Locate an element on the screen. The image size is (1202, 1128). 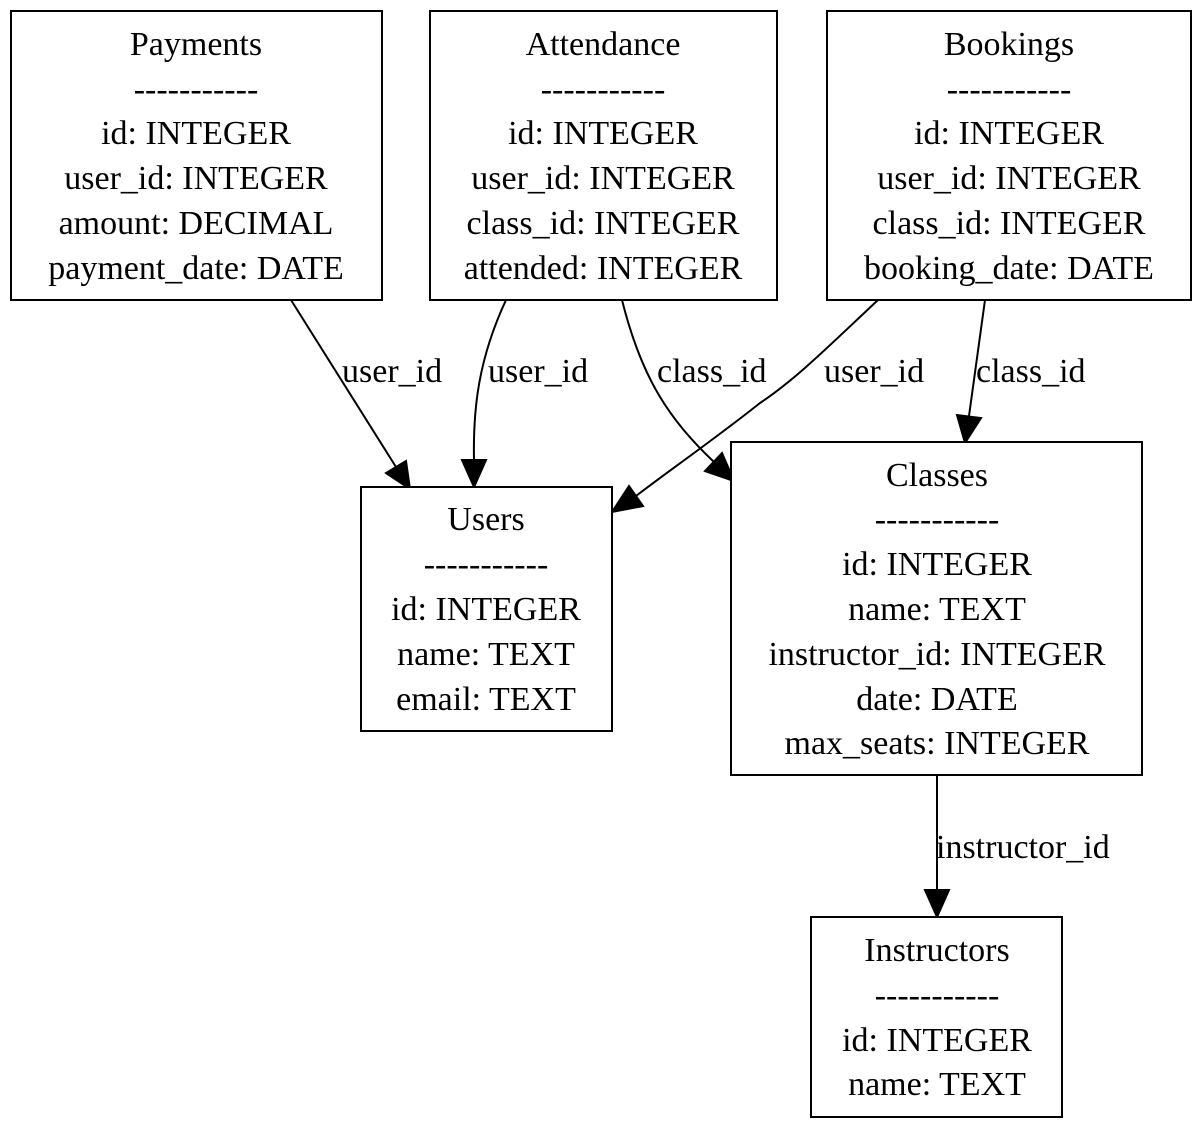
table-field: amount: DECIMAL is located at coordinates (196, 223).